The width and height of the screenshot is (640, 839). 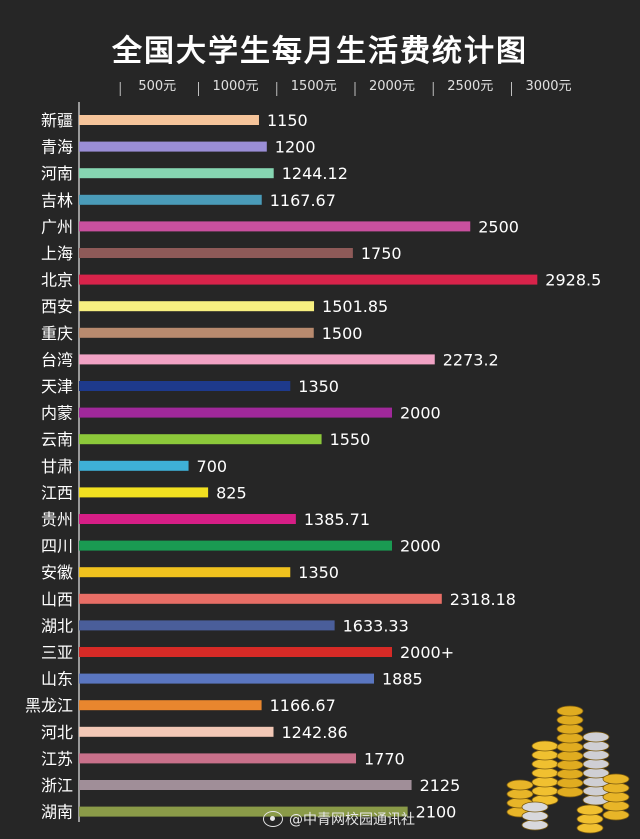 I want to click on category-label: 上海, so click(x=57, y=253).